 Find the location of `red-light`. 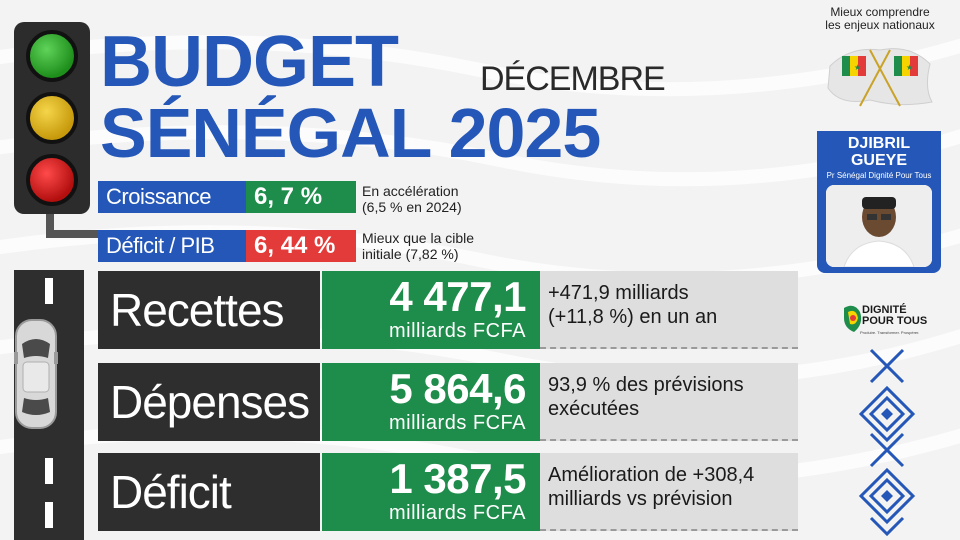

red-light is located at coordinates (52, 180).